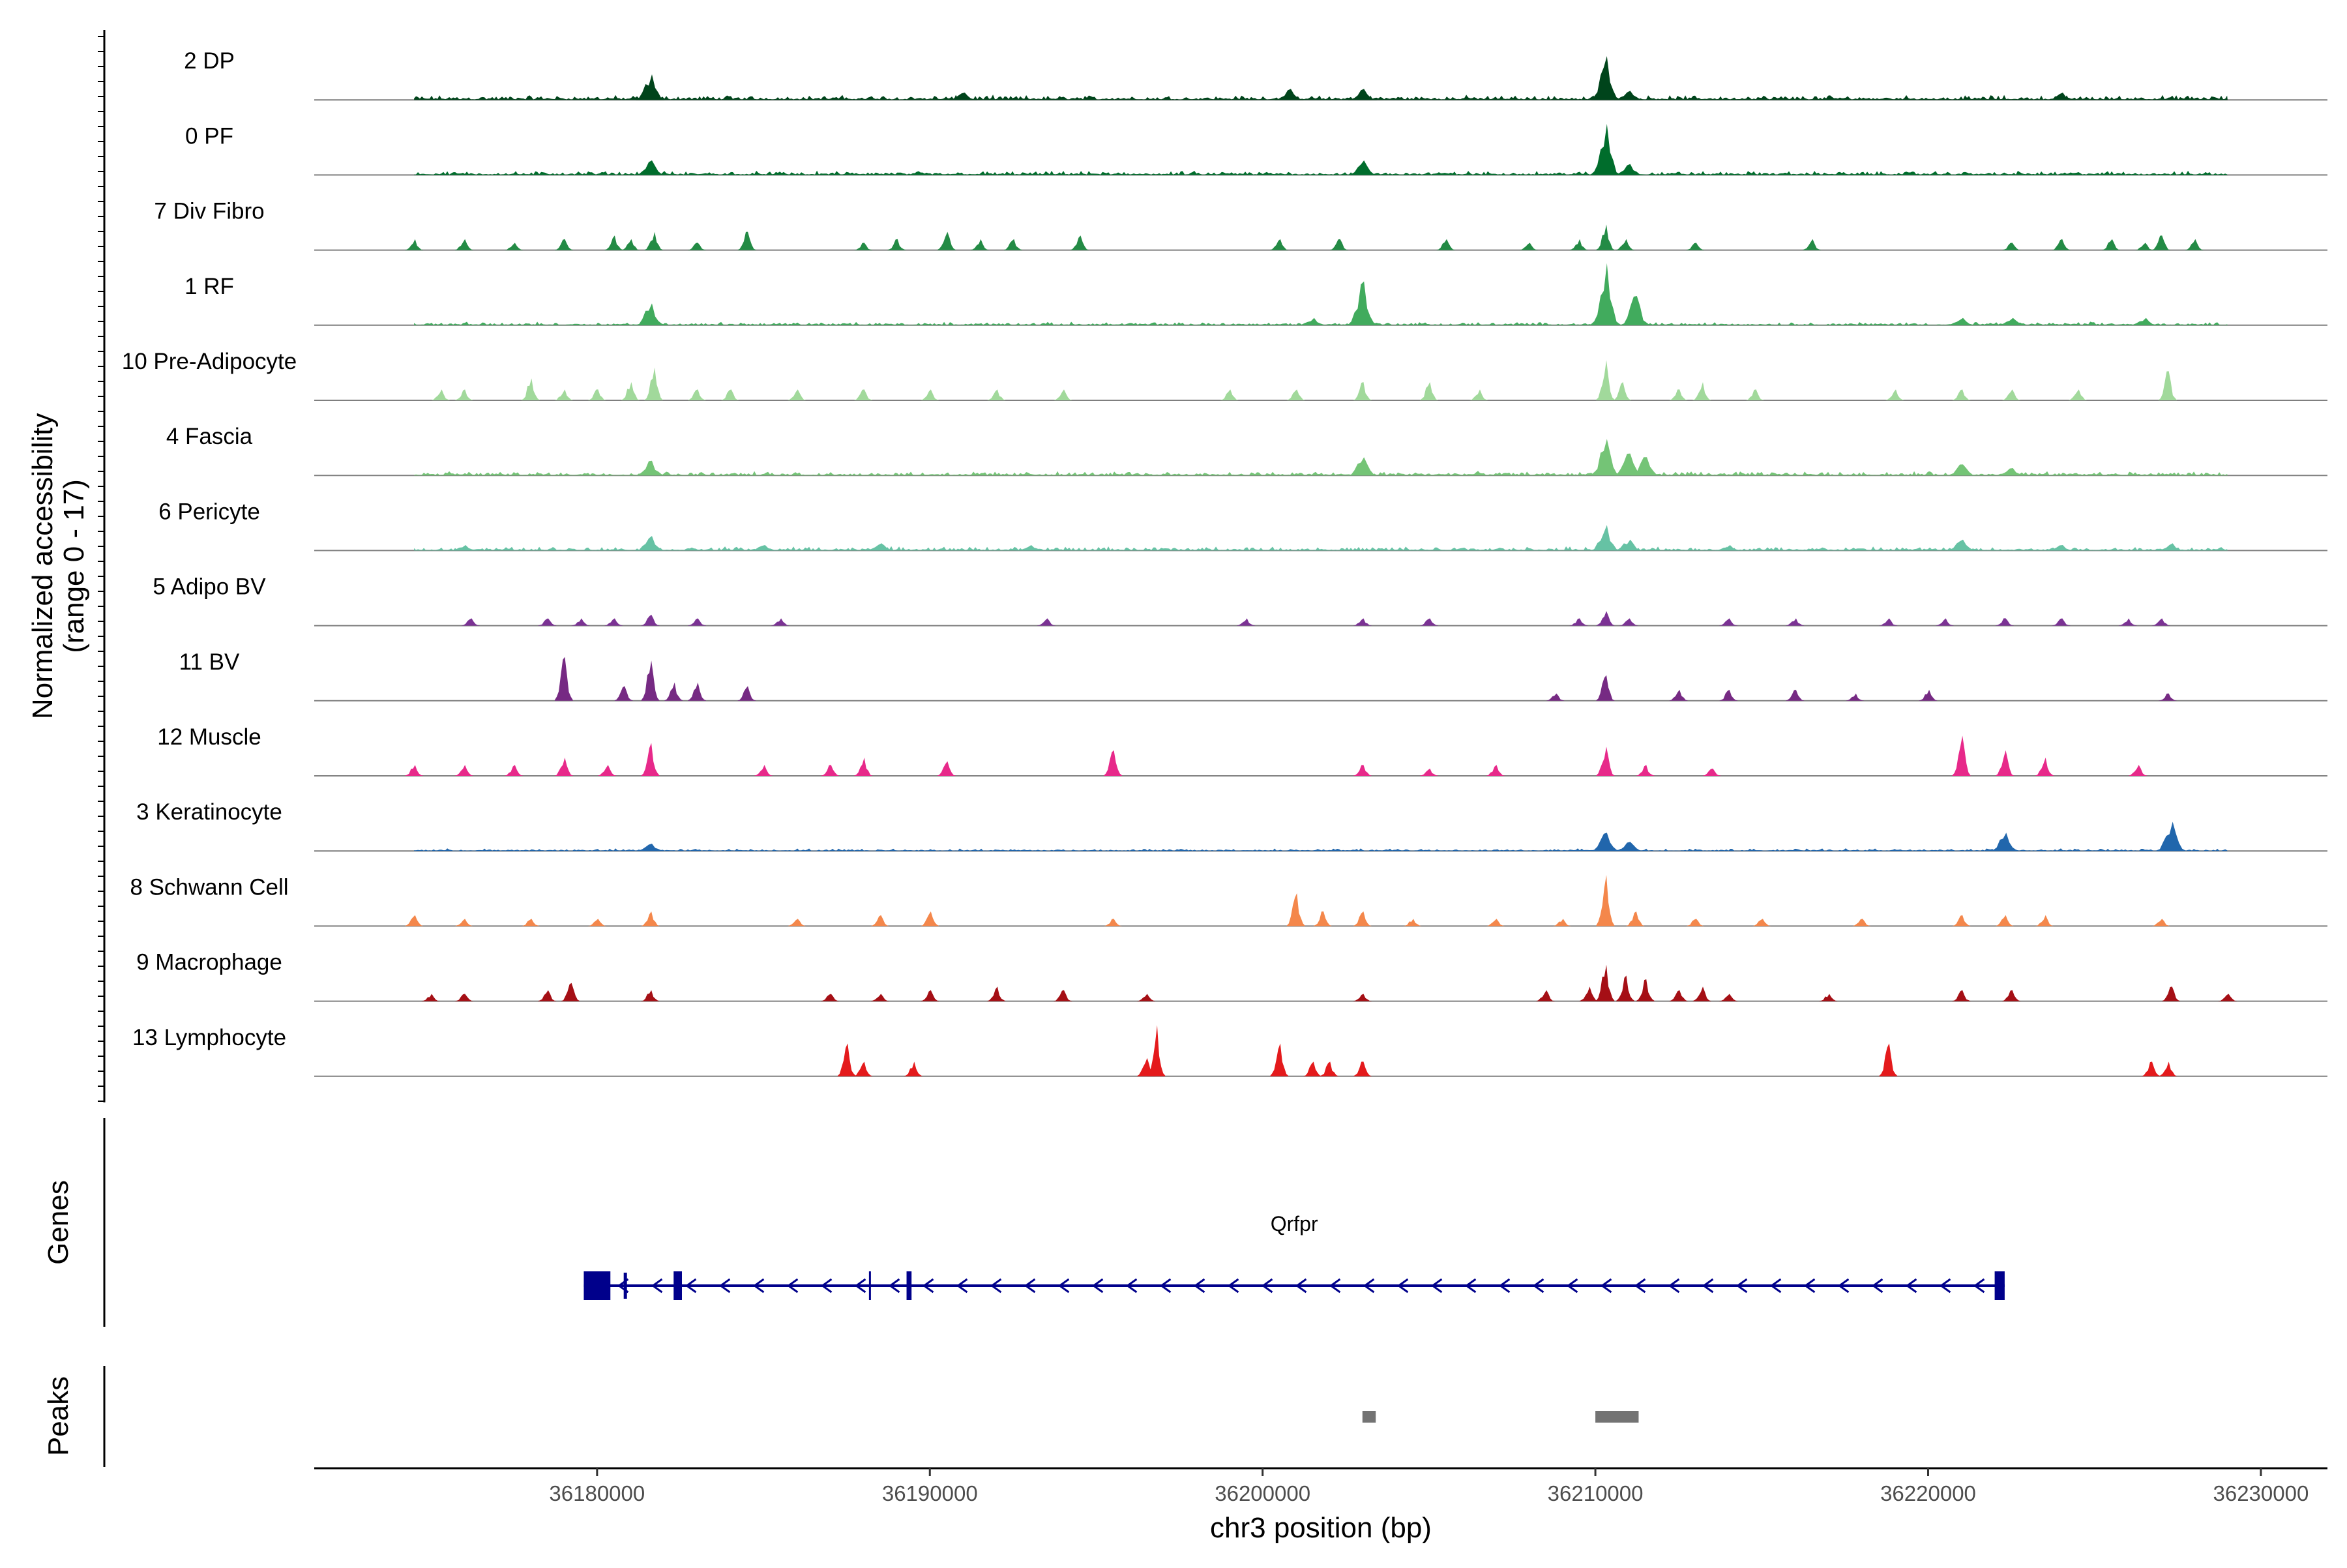 The height and width of the screenshot is (1568, 2347). What do you see at coordinates (625, 1286) in the screenshot?
I see `gene-exon` at bounding box center [625, 1286].